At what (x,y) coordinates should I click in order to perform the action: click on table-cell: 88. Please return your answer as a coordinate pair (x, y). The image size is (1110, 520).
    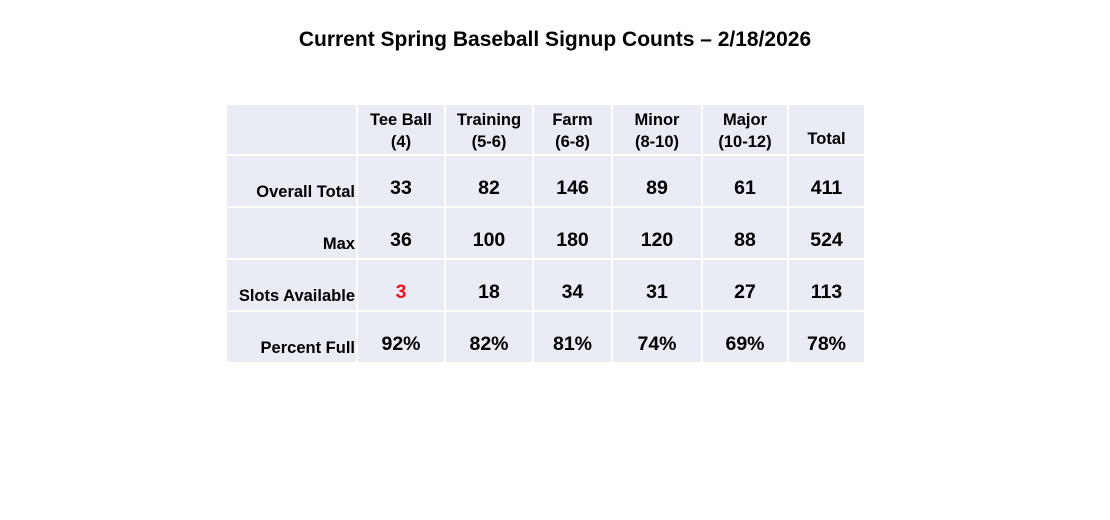
    Looking at the image, I should click on (745, 233).